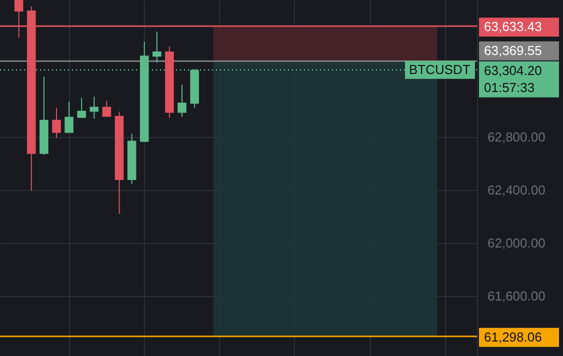  I want to click on y-tick-label: 62,000.00, so click(517, 243).